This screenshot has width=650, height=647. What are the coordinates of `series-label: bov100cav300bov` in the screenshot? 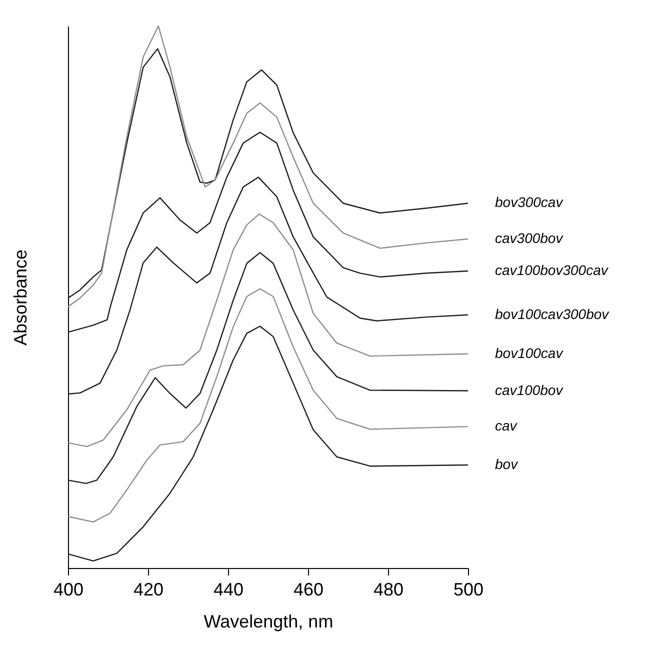 It's located at (552, 314).